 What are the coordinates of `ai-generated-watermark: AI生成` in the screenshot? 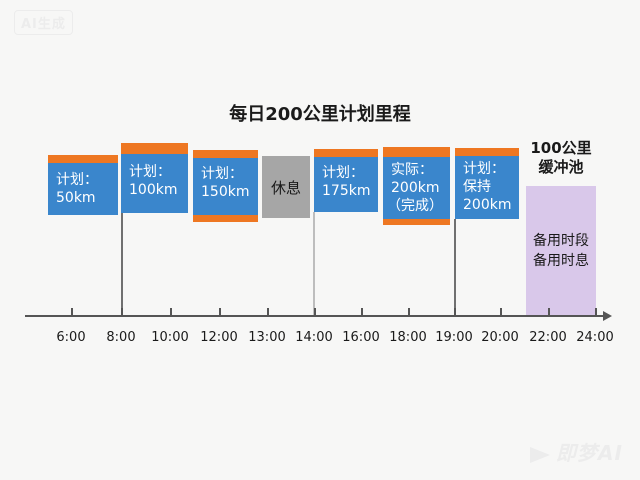 It's located at (43, 22).